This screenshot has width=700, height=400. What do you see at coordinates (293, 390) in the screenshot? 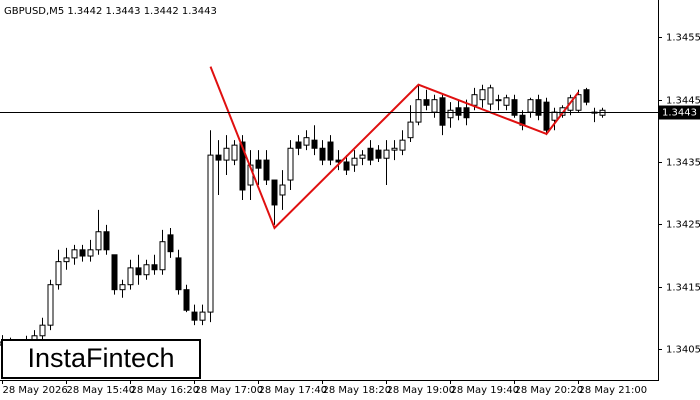
I see `x-tick-label: 28 May 17:40` at bounding box center [293, 390].